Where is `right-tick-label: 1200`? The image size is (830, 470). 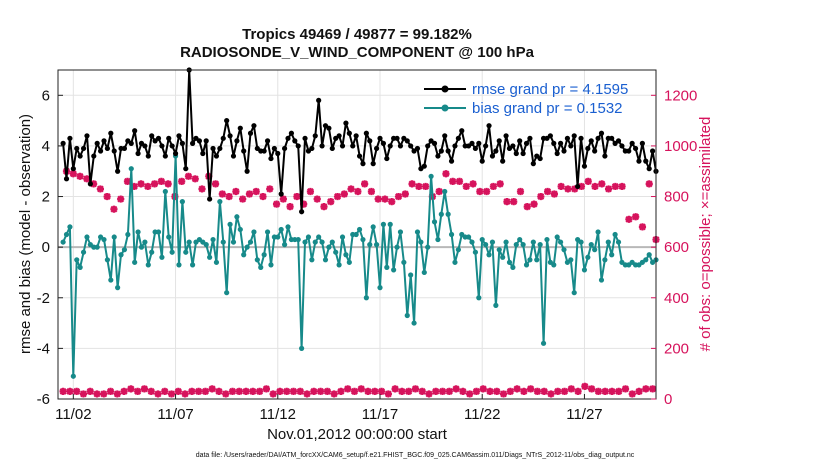
right-tick-label: 1200 is located at coordinates (680, 95).